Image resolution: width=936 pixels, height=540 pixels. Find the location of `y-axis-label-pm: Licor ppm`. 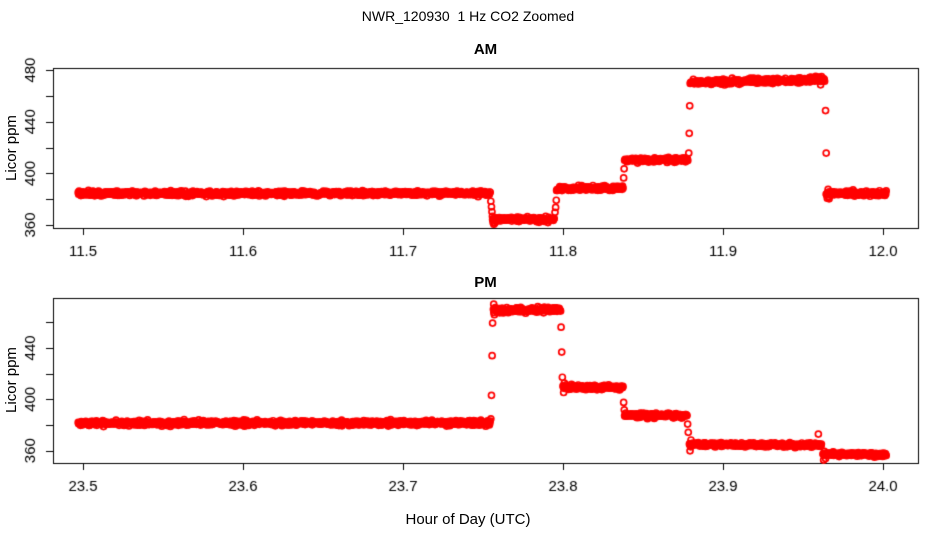

y-axis-label-pm: Licor ppm is located at coordinates (11, 380).